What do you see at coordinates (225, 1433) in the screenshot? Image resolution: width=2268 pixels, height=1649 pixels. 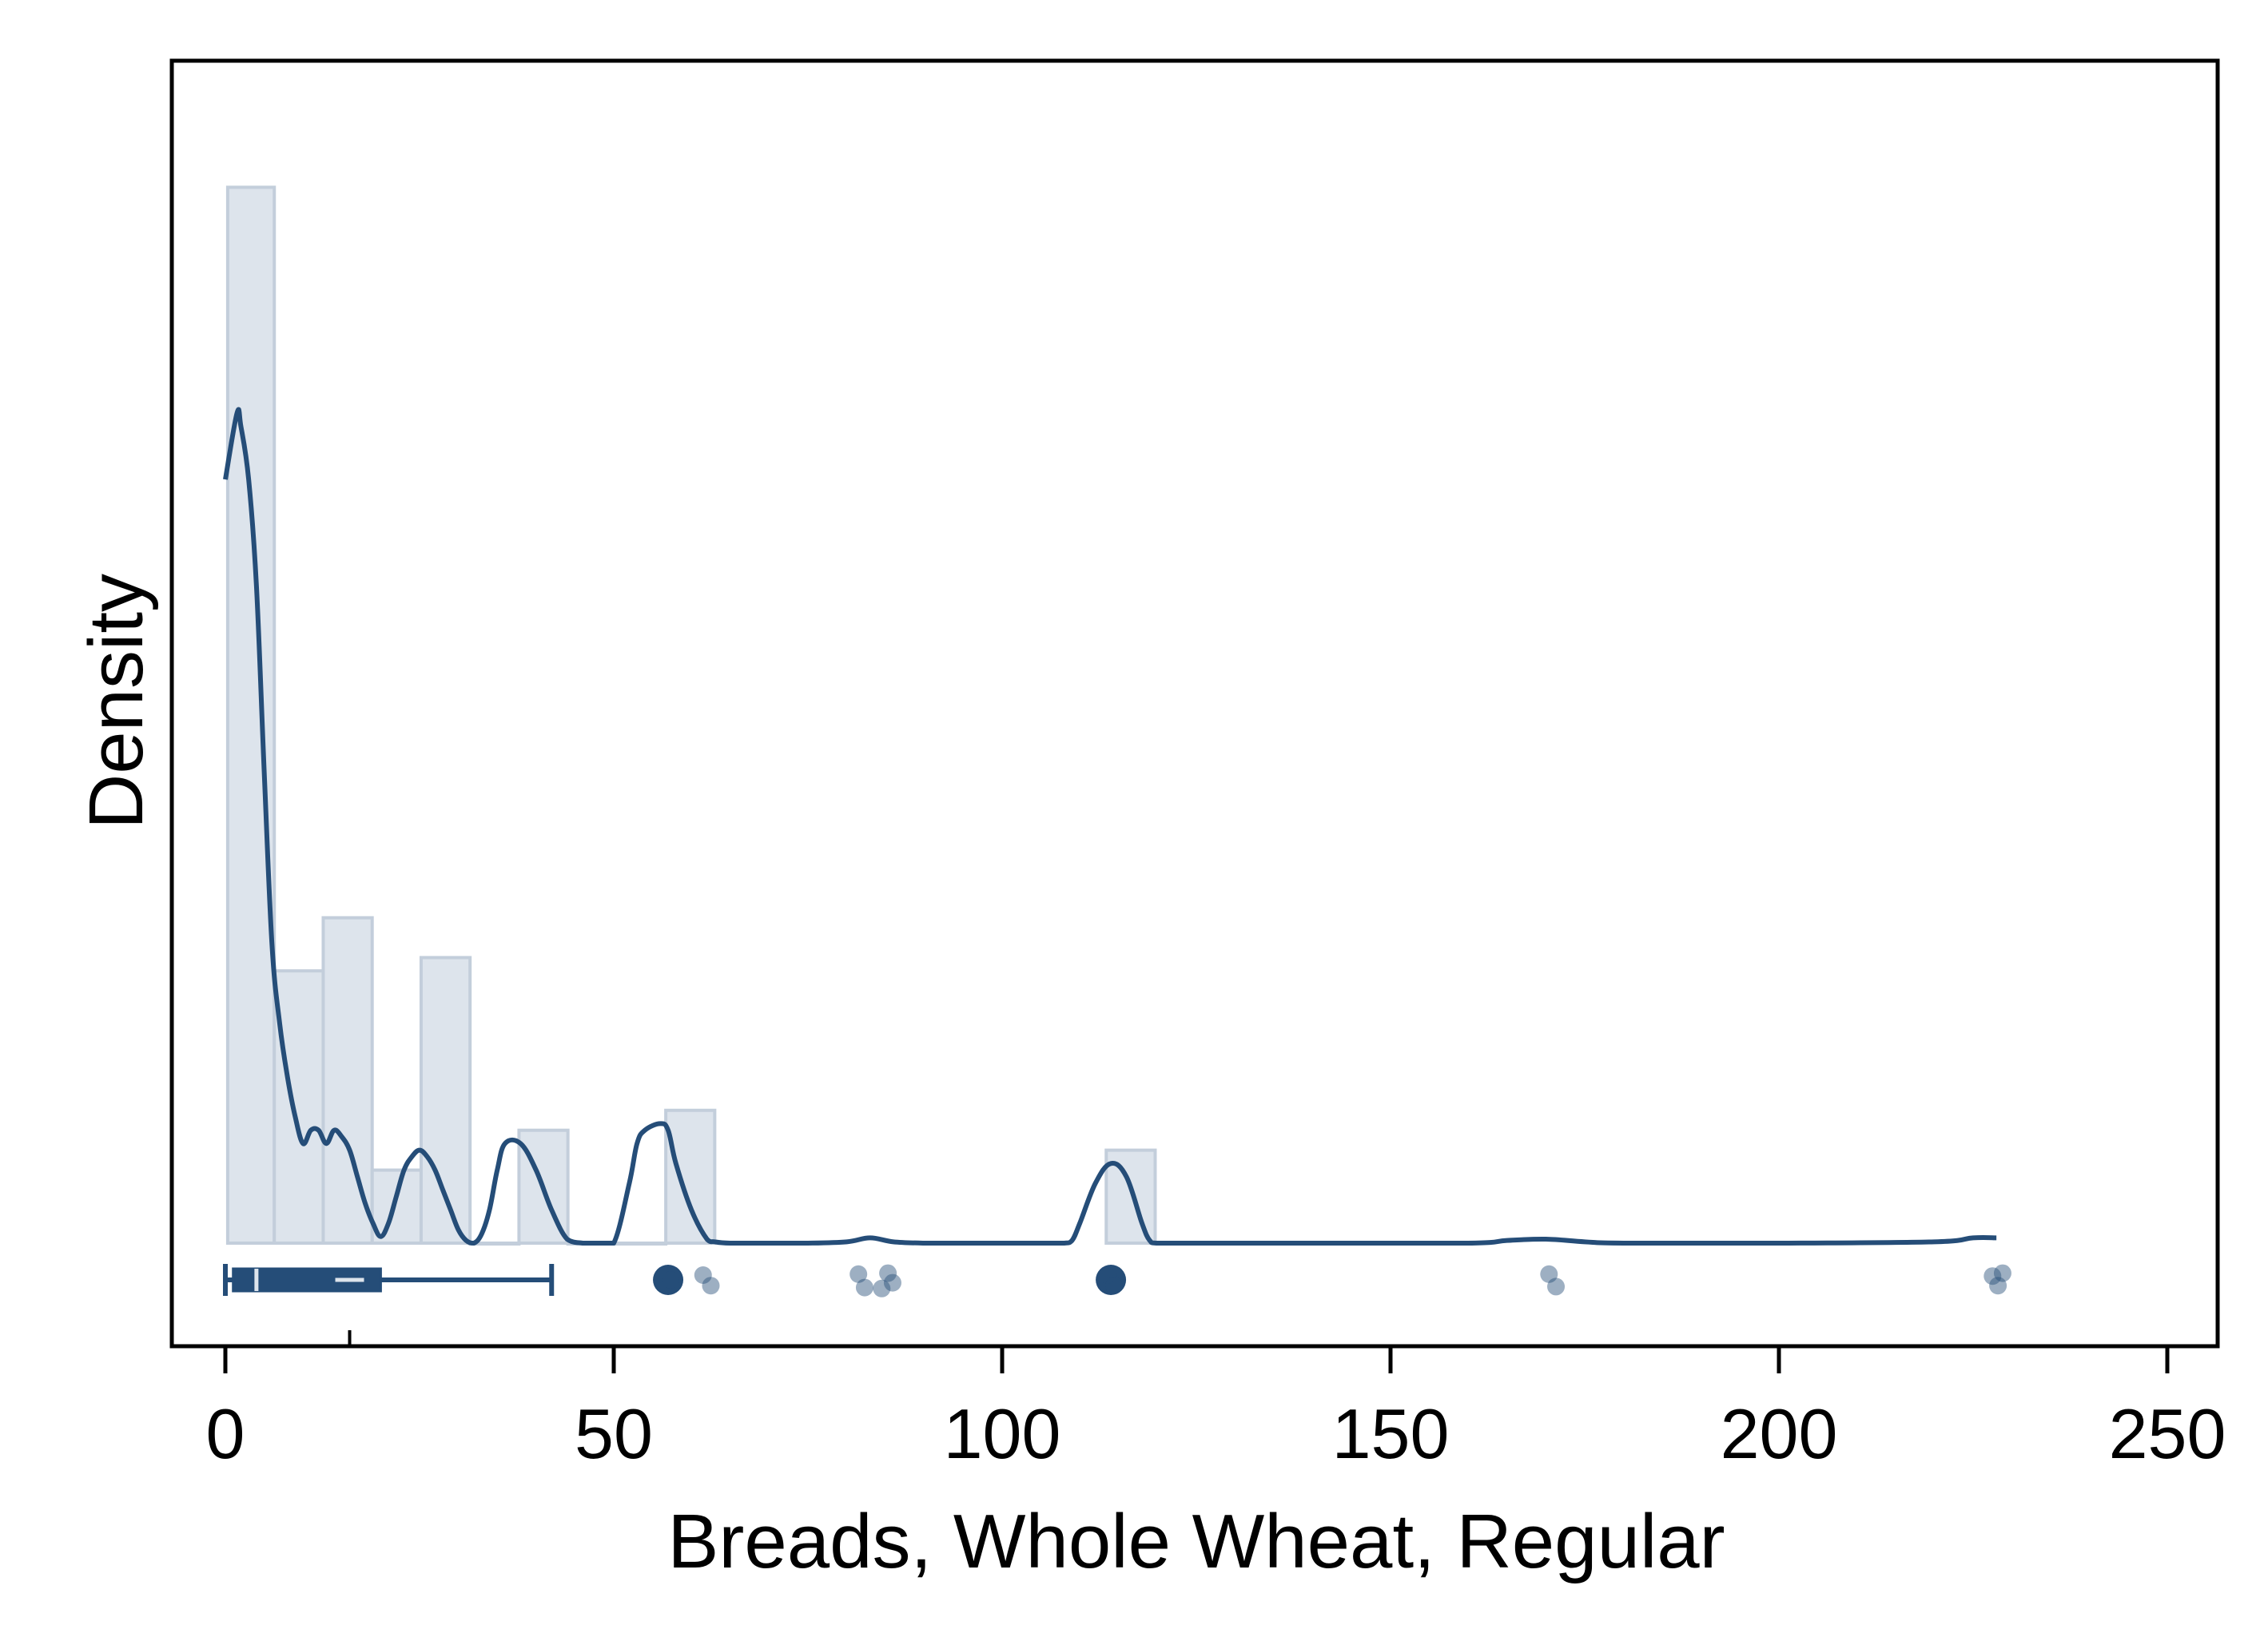 I see `x-tick-label: 0` at bounding box center [225, 1433].